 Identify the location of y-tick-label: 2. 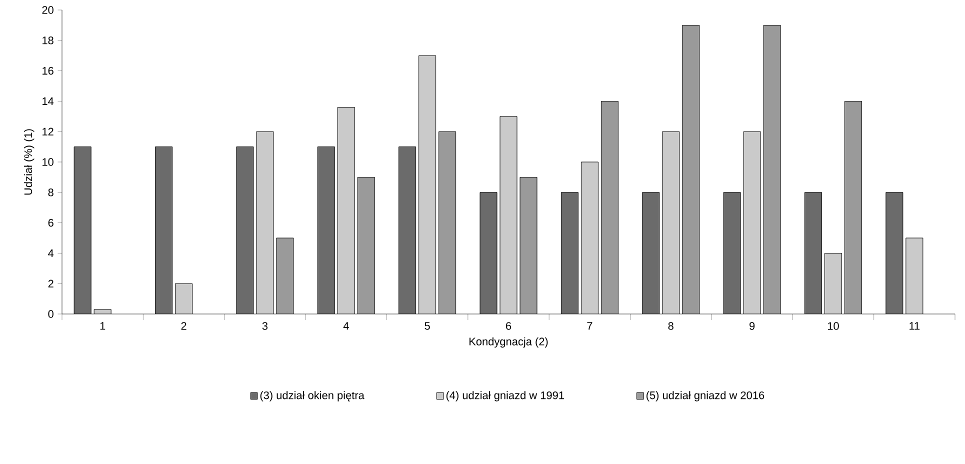
(51, 284).